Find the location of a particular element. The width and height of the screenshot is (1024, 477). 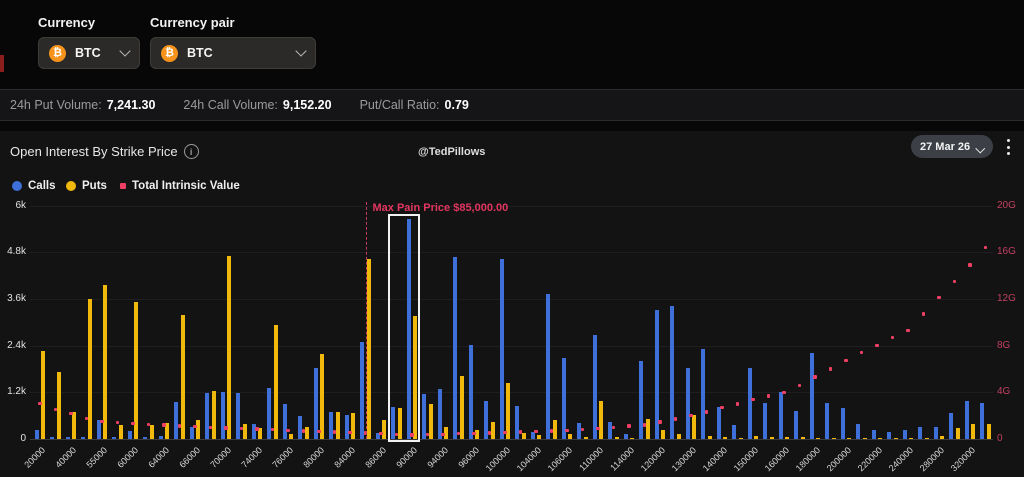

right-axis-tick: 0 is located at coordinates (1000, 438).